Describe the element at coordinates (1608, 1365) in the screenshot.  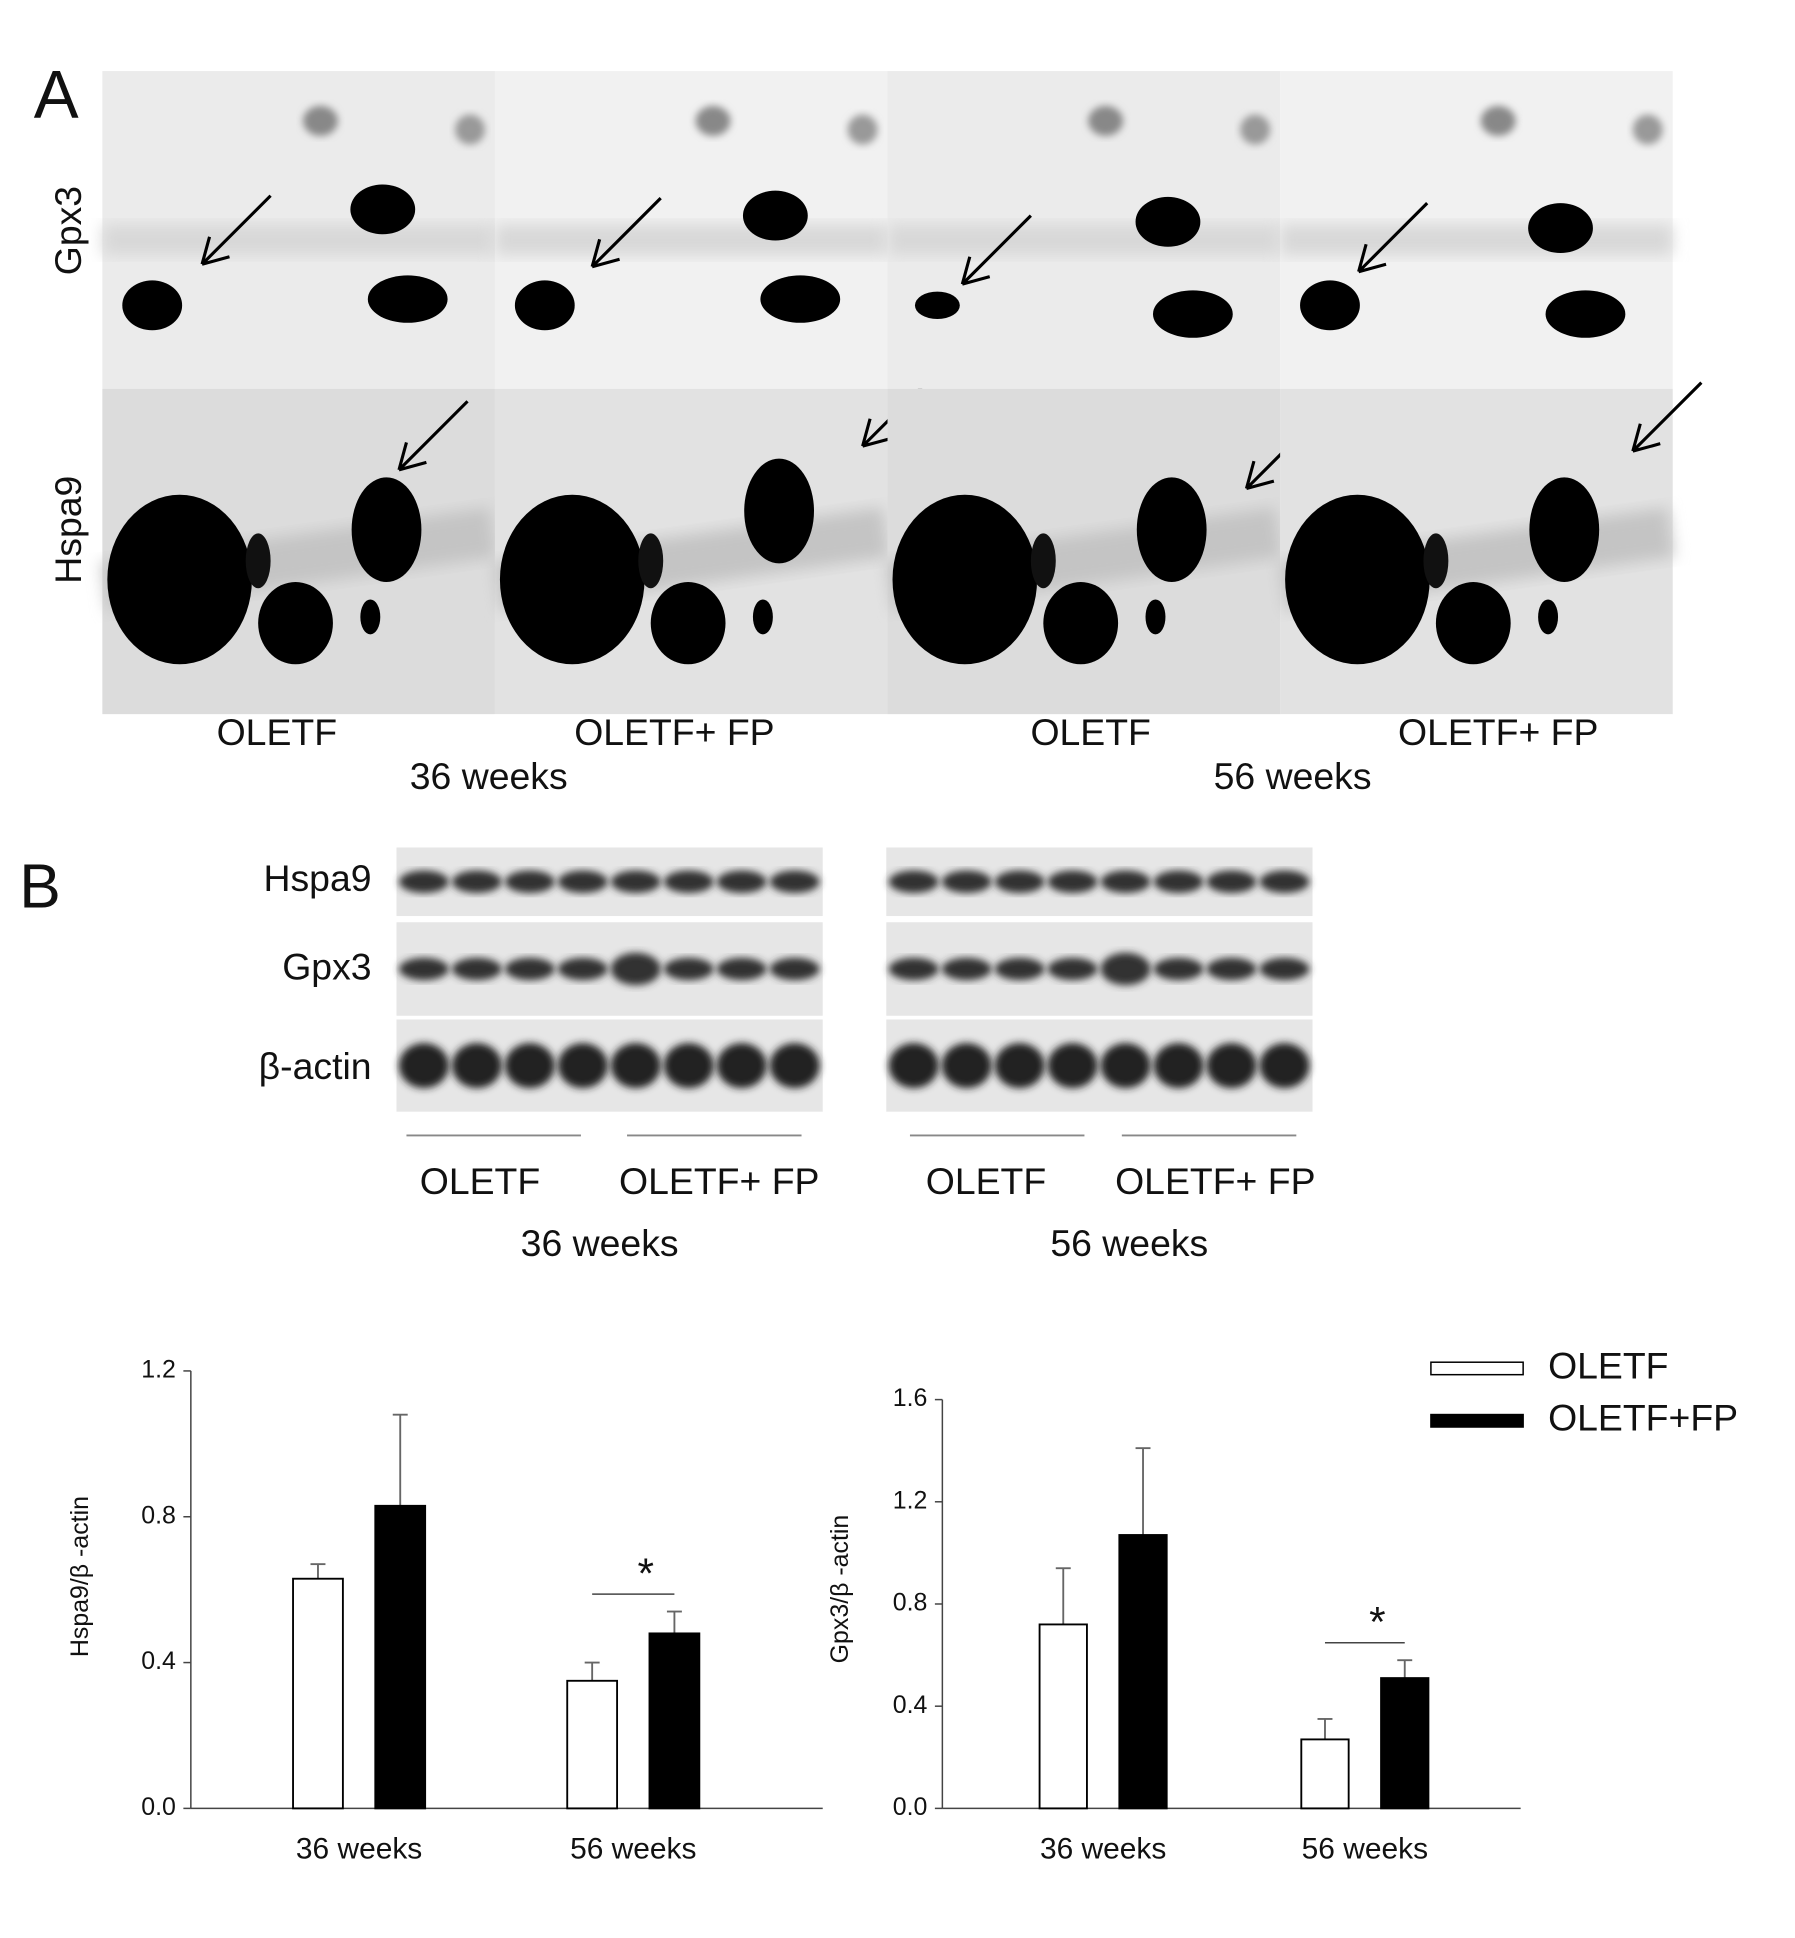
I see `legend-label: OLETF` at that location.